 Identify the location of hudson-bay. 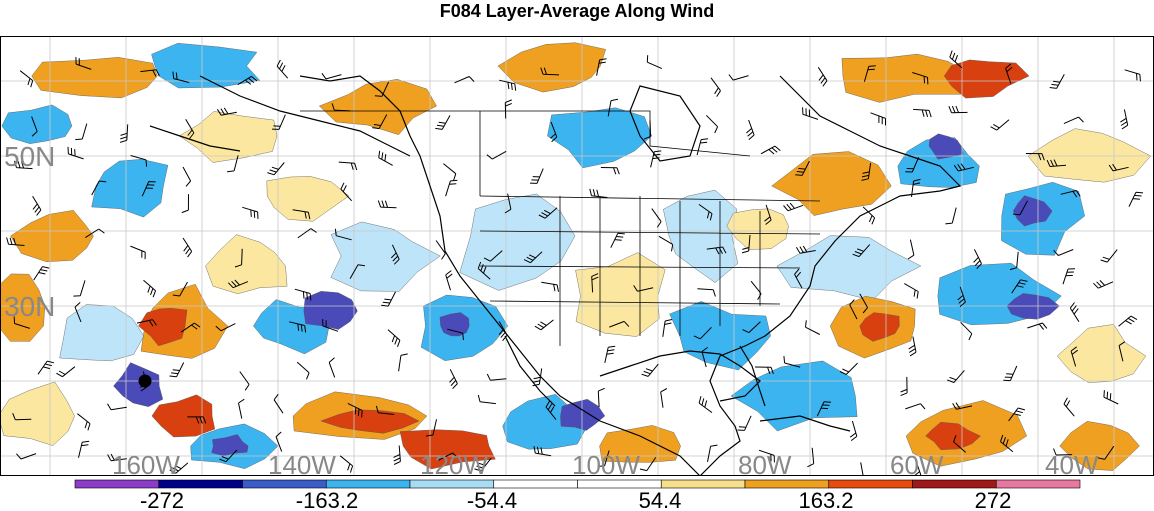
(665, 123).